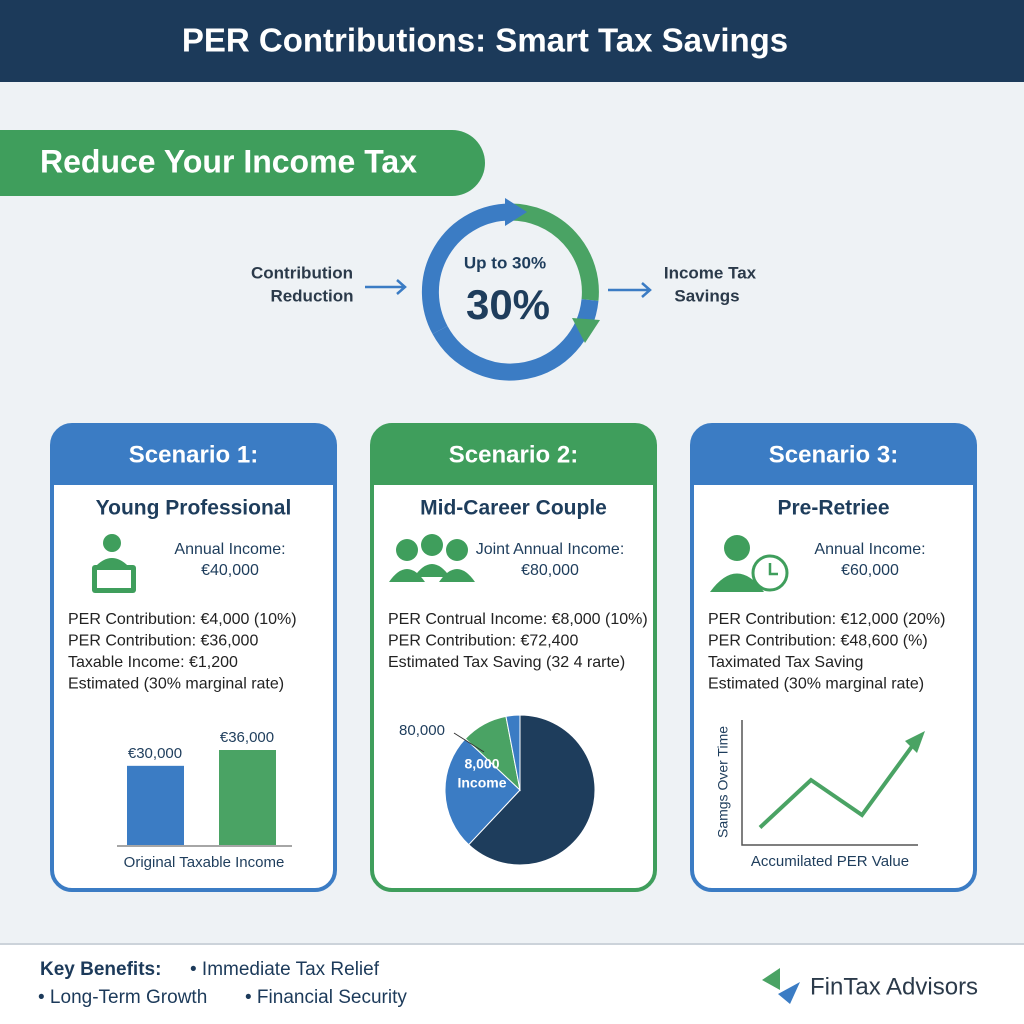 Image resolution: width=1024 pixels, height=1024 pixels. I want to click on y-axis-label: Samgs Over Time, so click(723, 782).